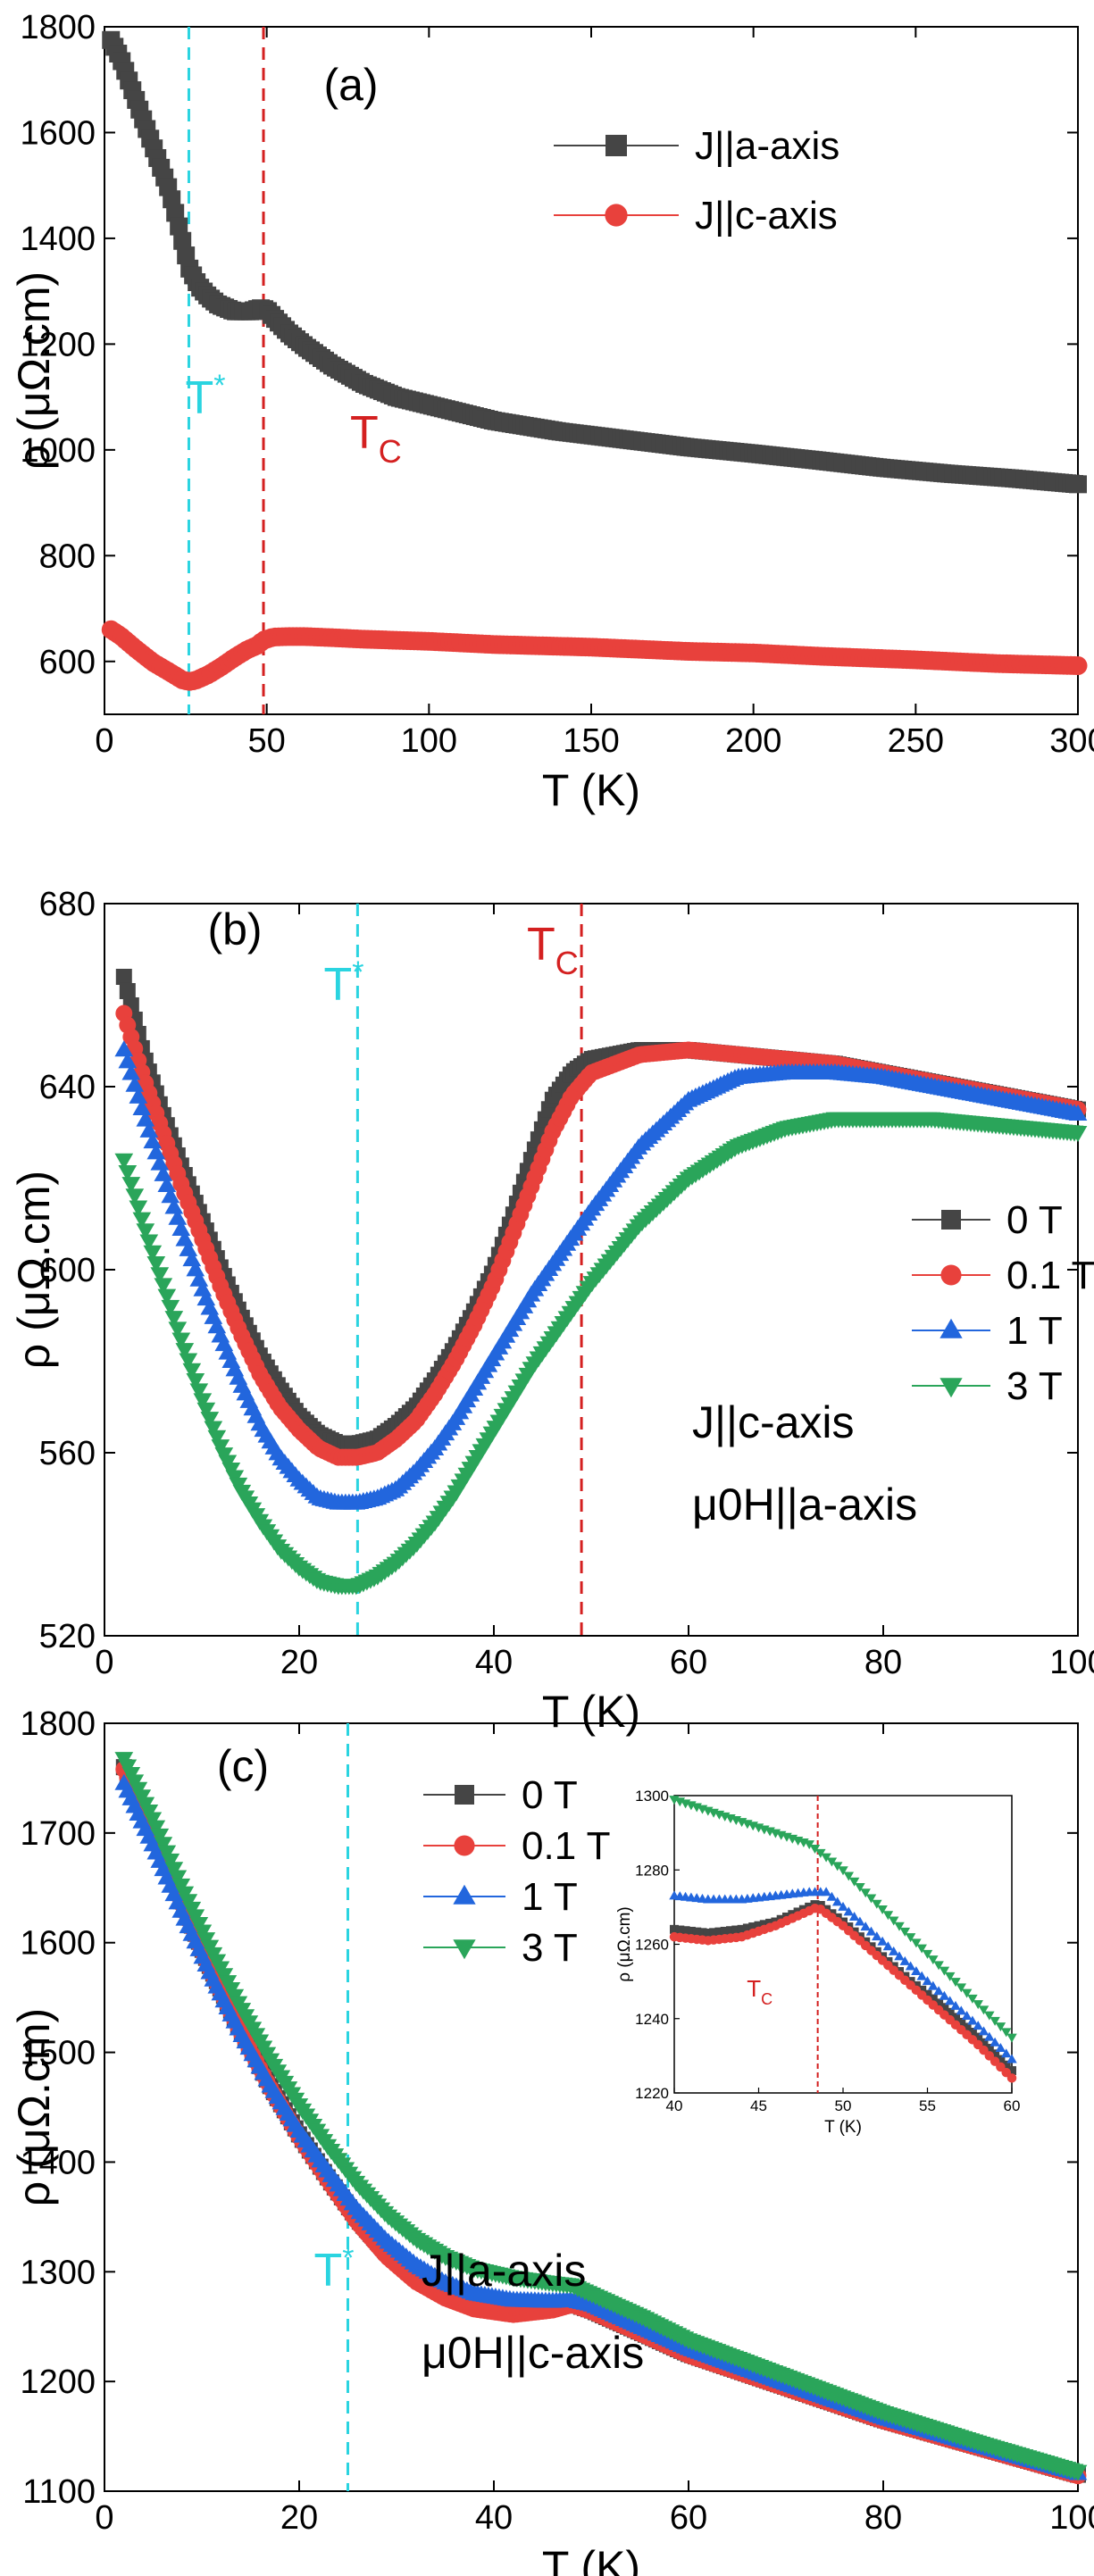 The height and width of the screenshot is (2576, 1094). What do you see at coordinates (243, 1766) in the screenshot?
I see `panel-label: (c)` at bounding box center [243, 1766].